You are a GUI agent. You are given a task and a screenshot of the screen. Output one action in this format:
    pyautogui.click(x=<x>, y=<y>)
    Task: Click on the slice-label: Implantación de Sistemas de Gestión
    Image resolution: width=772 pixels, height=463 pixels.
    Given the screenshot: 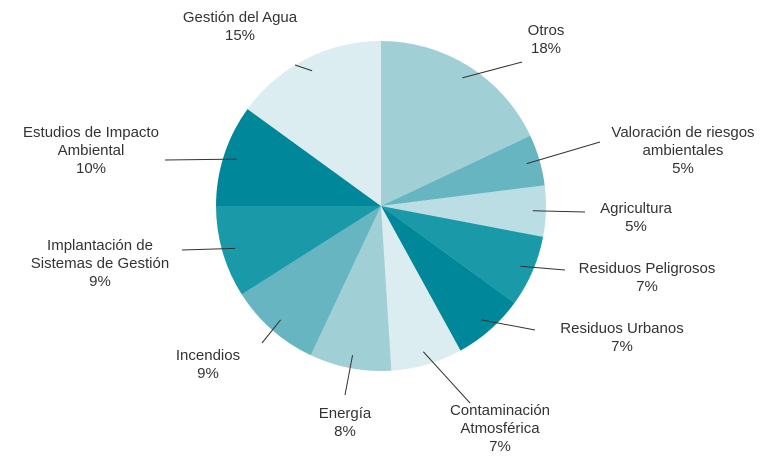 What is the action you would take?
    pyautogui.click(x=100, y=254)
    